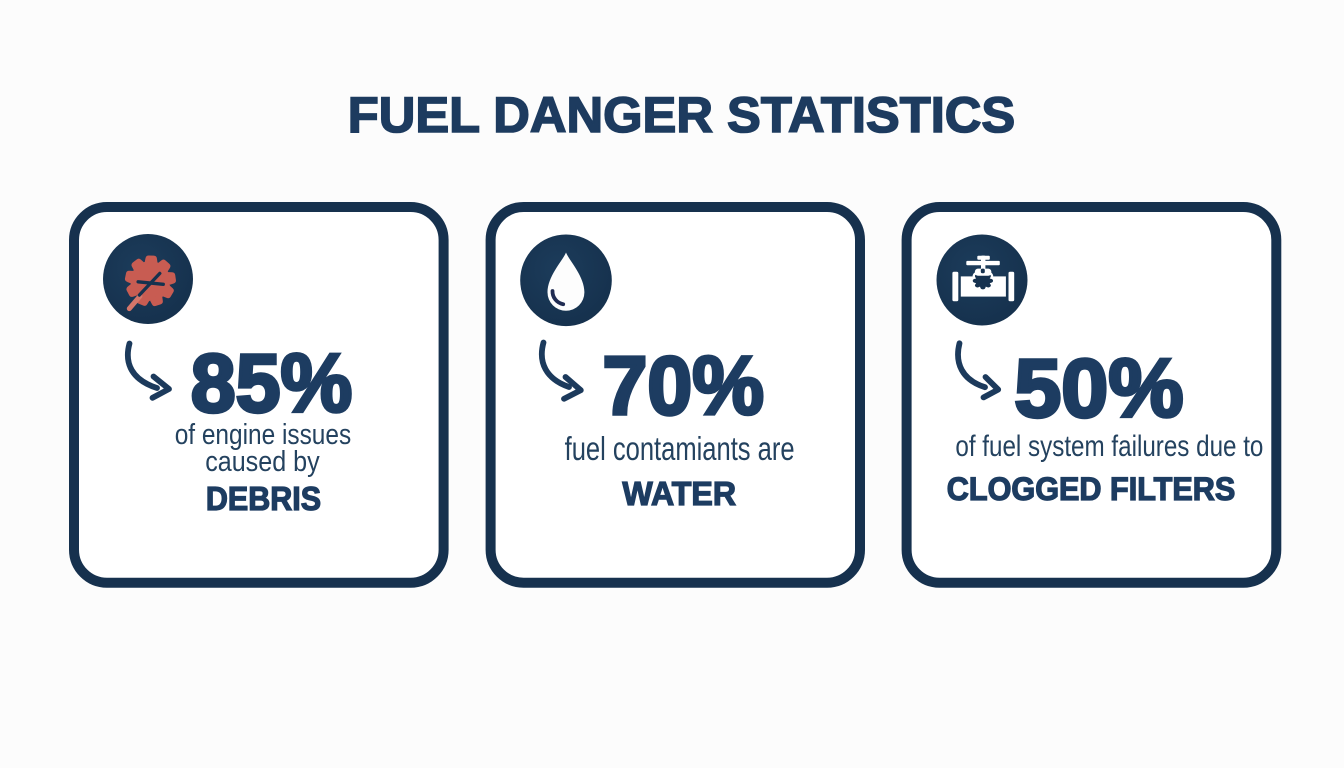 This screenshot has width=1344, height=768. I want to click on svg-text: of engine issues, so click(263, 435).